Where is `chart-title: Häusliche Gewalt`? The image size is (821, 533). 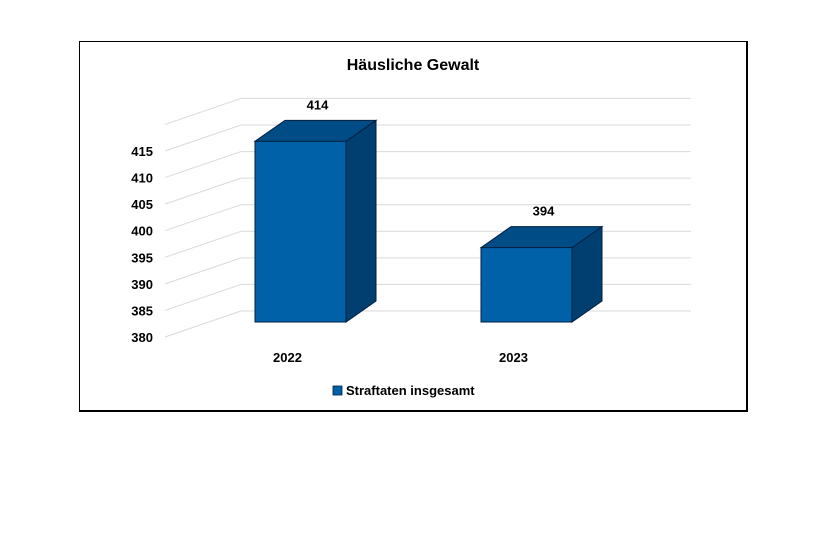 chart-title: Häusliche Gewalt is located at coordinates (413, 65).